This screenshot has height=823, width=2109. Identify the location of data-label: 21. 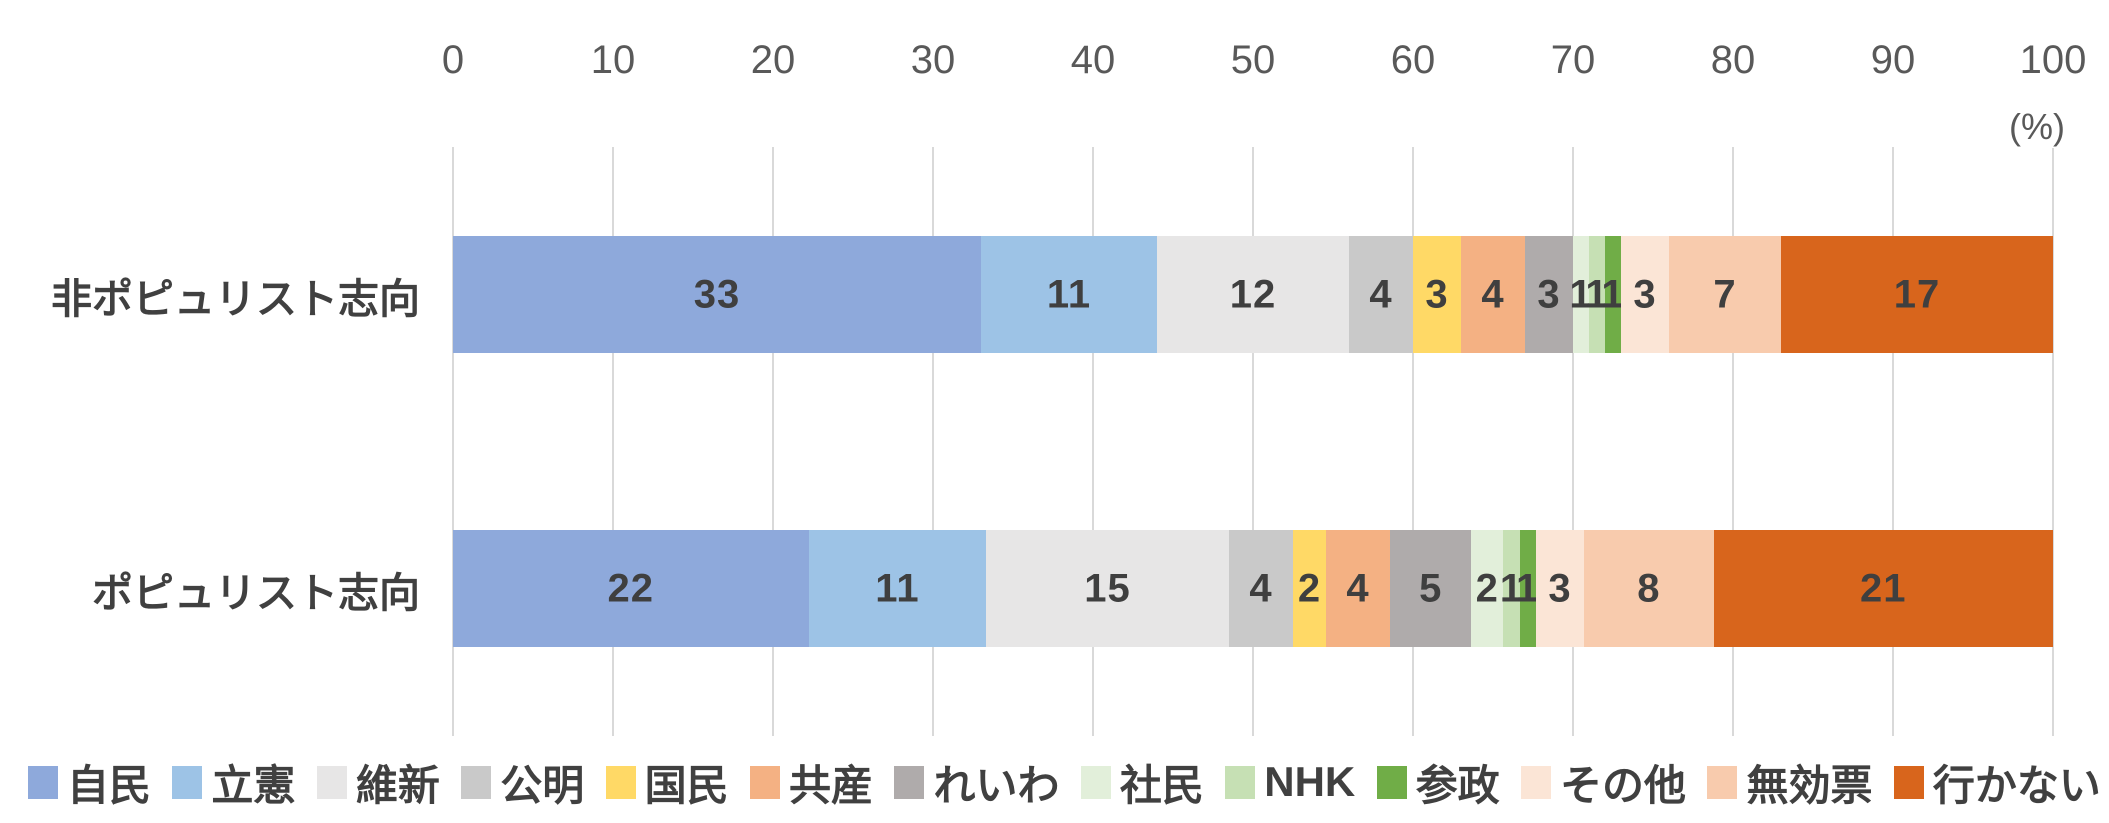
(1883, 588).